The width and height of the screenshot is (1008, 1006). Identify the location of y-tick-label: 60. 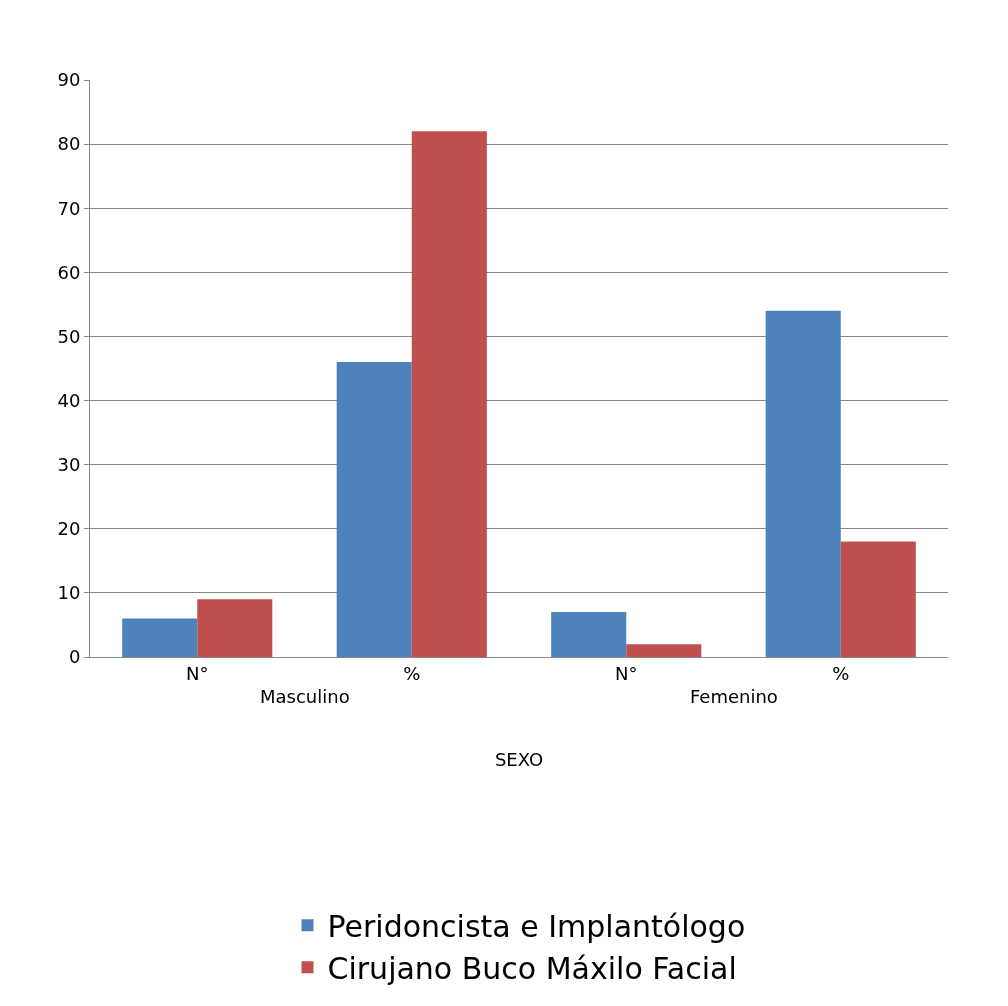
(69, 272).